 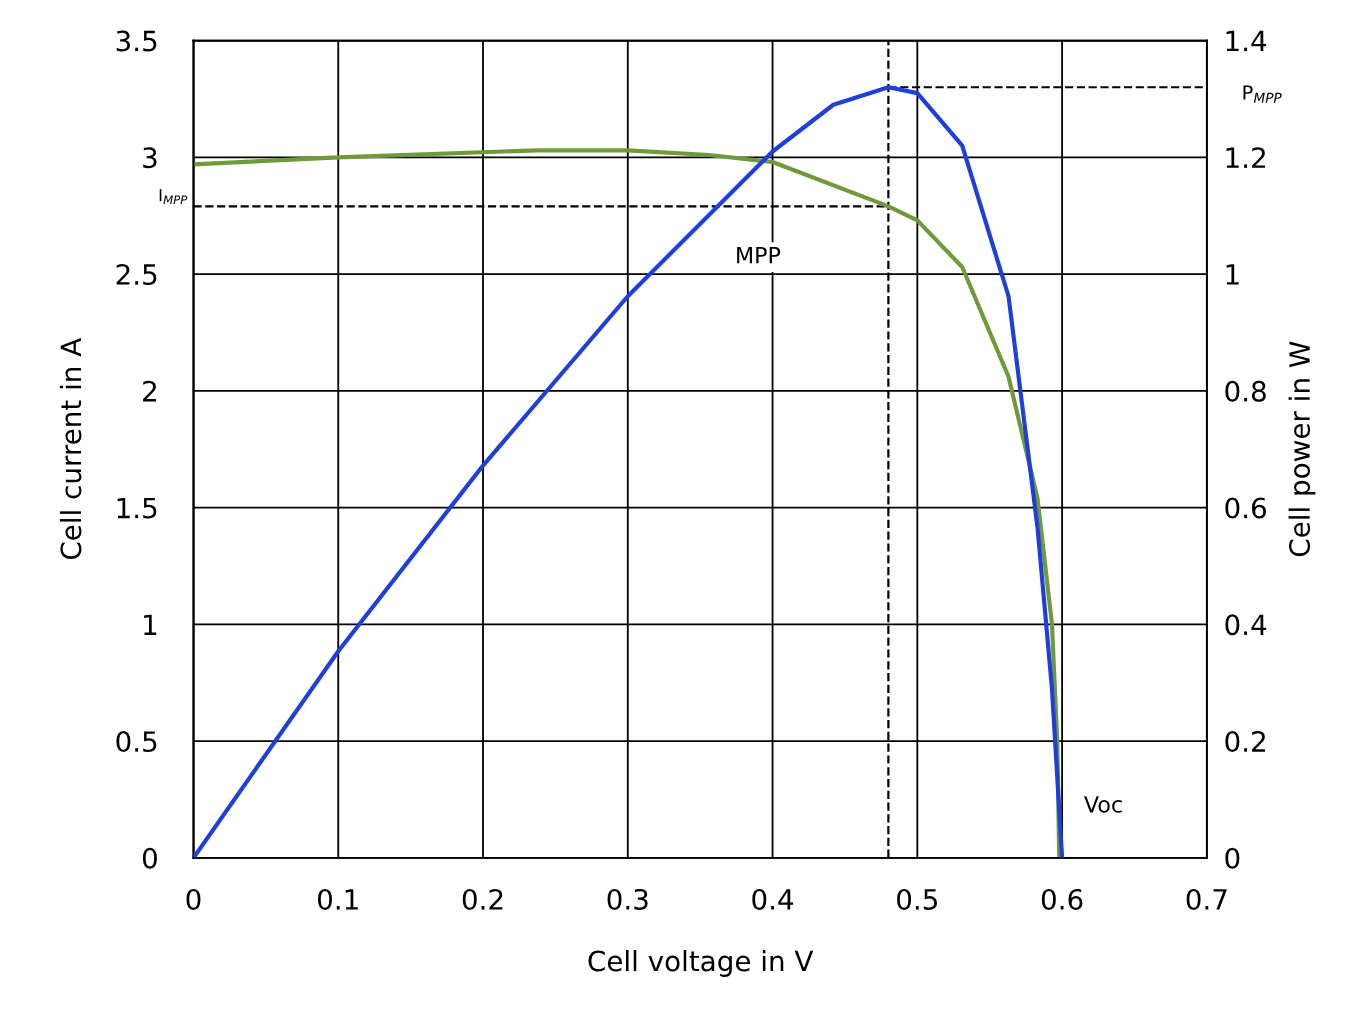 What do you see at coordinates (136, 275) in the screenshot?
I see `y-tick-label: 2.5` at bounding box center [136, 275].